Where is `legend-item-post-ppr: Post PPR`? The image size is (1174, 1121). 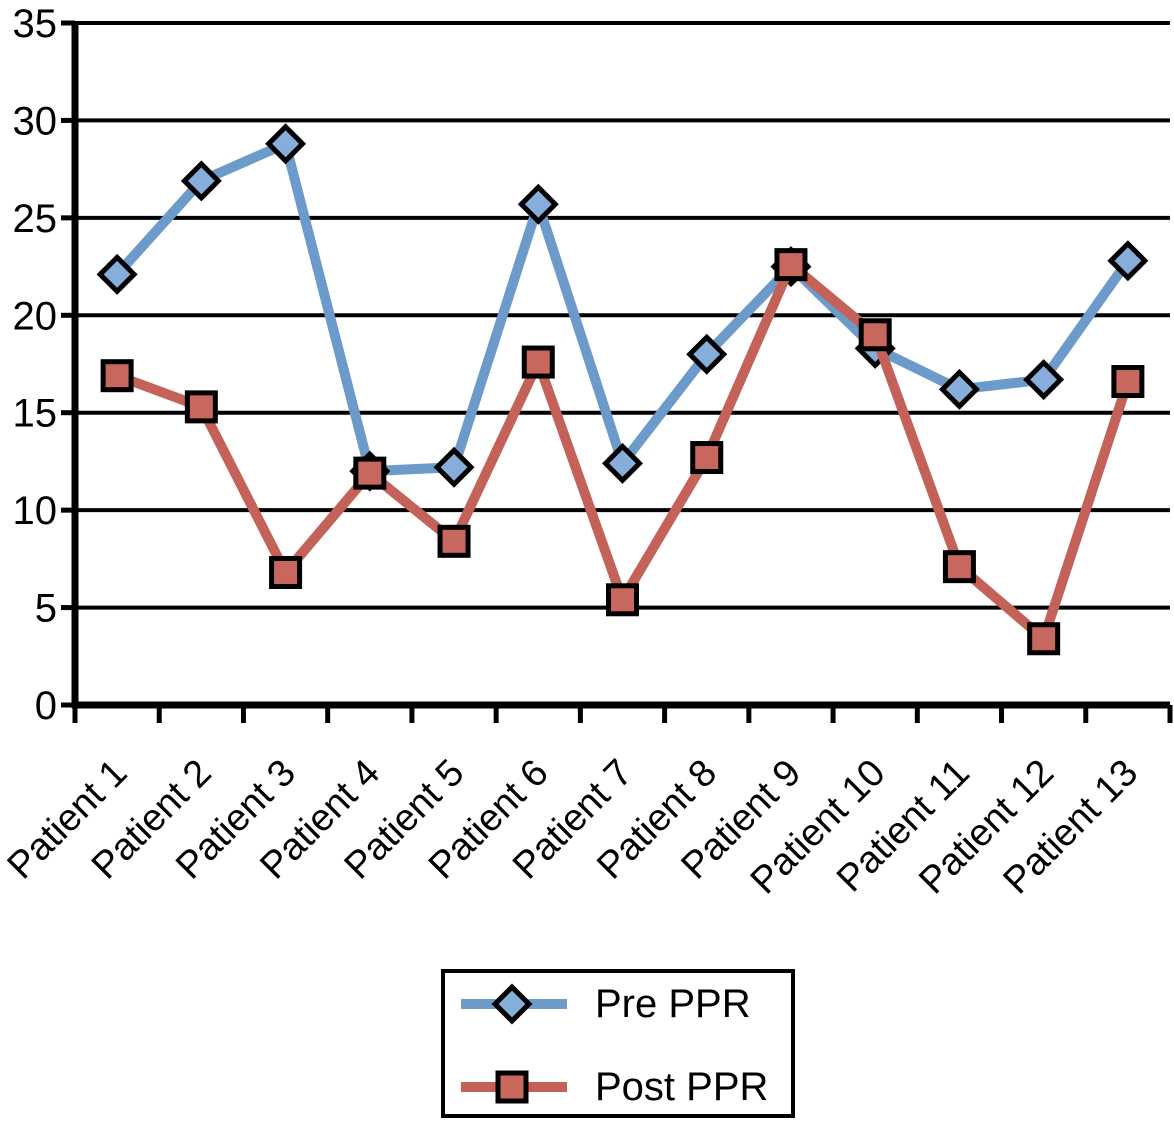 legend-item-post-ppr: Post PPR is located at coordinates (625, 1087).